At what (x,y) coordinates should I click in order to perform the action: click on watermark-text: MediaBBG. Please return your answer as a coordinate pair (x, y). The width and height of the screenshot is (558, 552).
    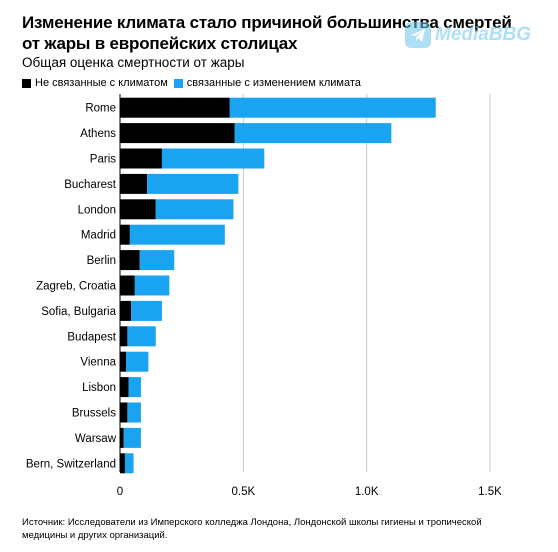
    Looking at the image, I should click on (483, 34).